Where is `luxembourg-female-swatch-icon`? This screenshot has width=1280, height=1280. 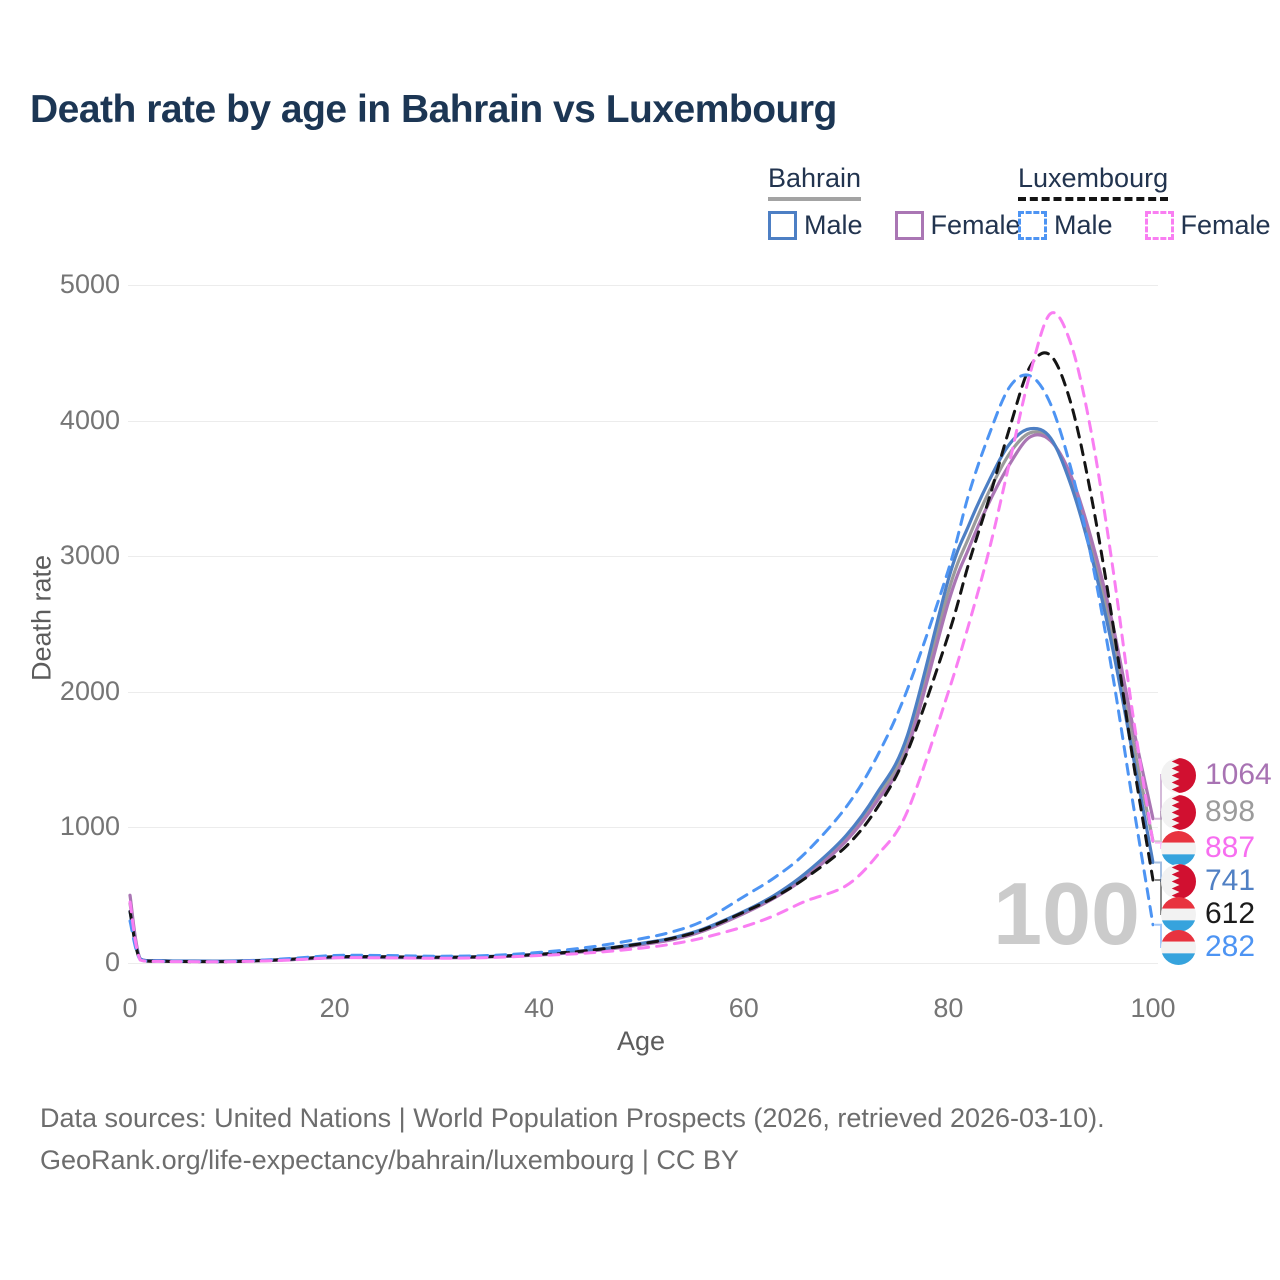
luxembourg-female-swatch-icon is located at coordinates (1159, 225).